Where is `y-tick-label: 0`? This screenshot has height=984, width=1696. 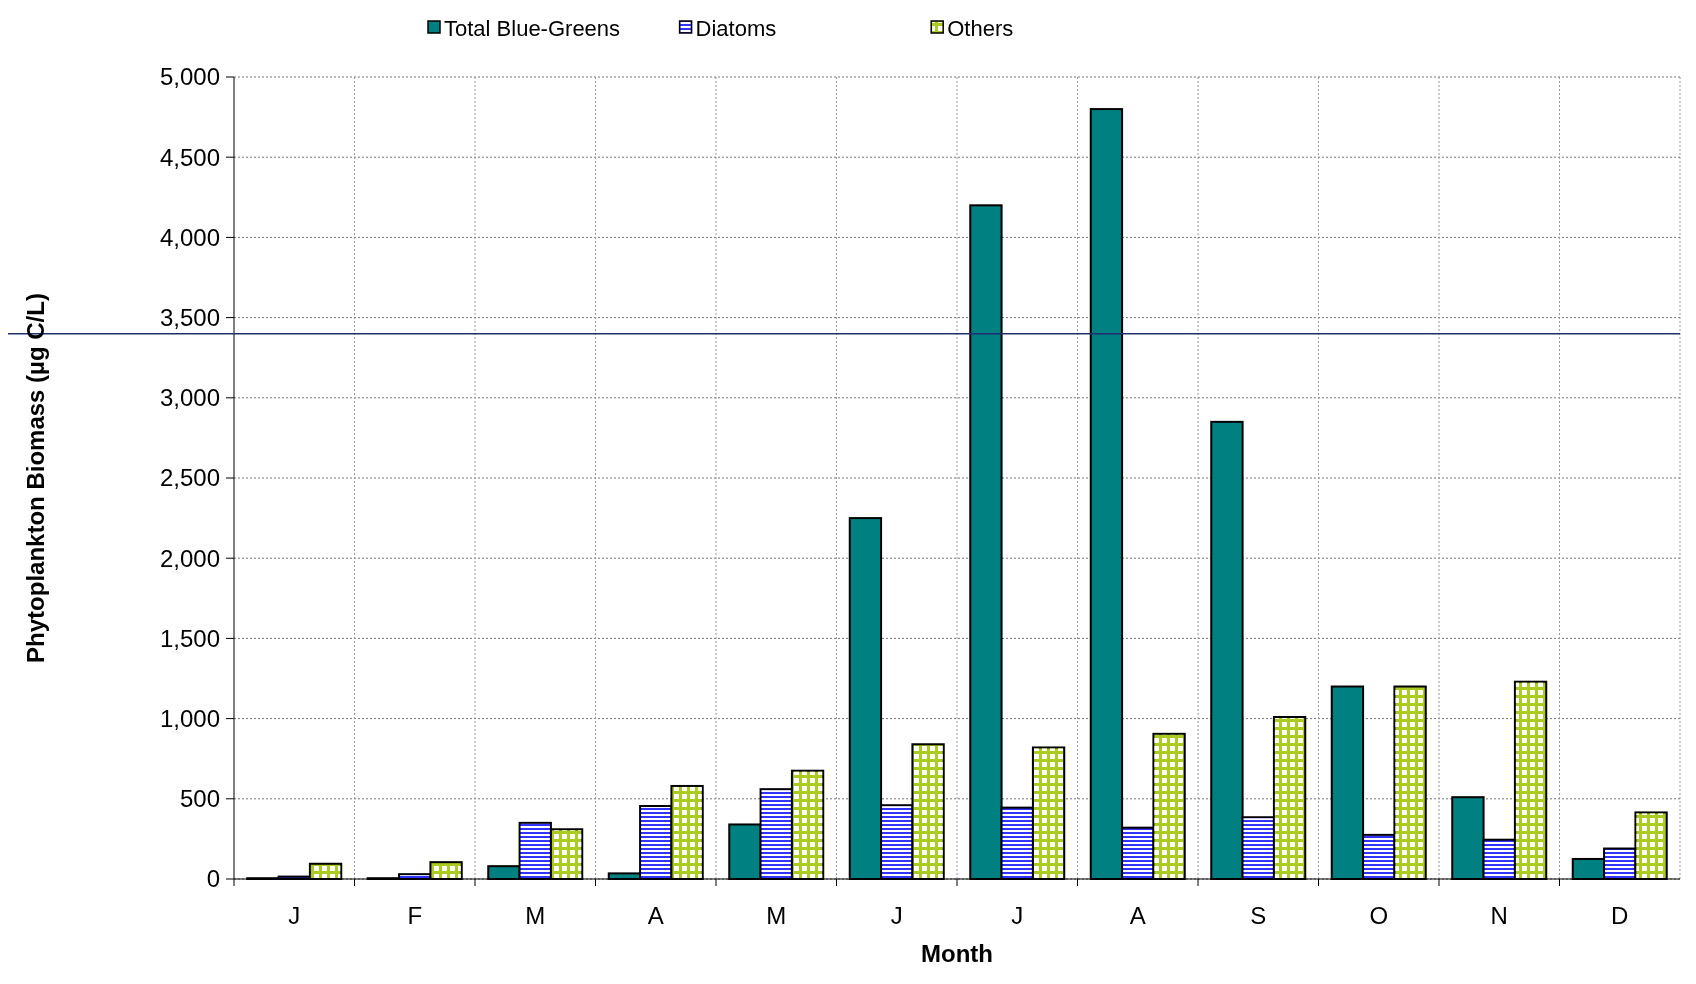 y-tick-label: 0 is located at coordinates (213, 879).